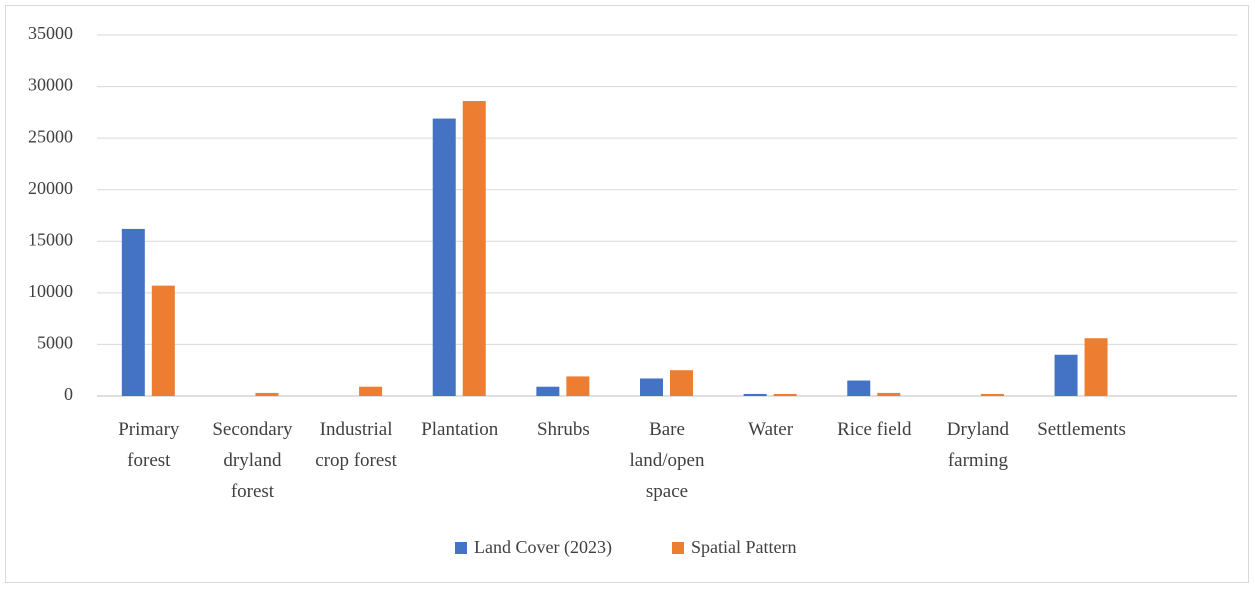 This screenshot has height=589, width=1255. I want to click on y-tick-label: 10000, so click(50, 291).